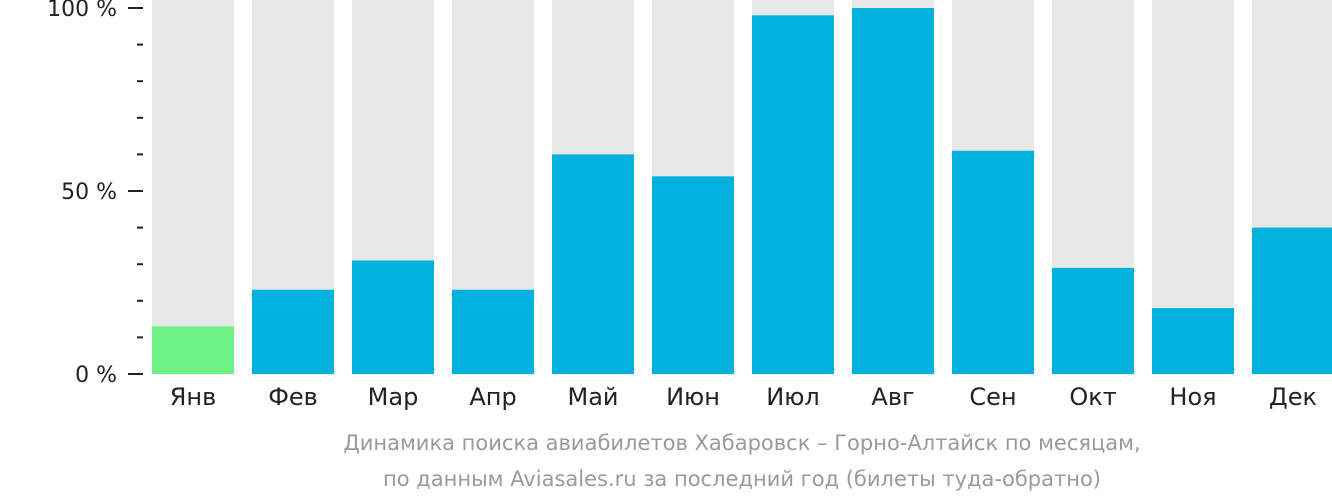 The height and width of the screenshot is (502, 1332). Describe the element at coordinates (293, 397) in the screenshot. I see `x-tick-label-2: Фев` at that location.